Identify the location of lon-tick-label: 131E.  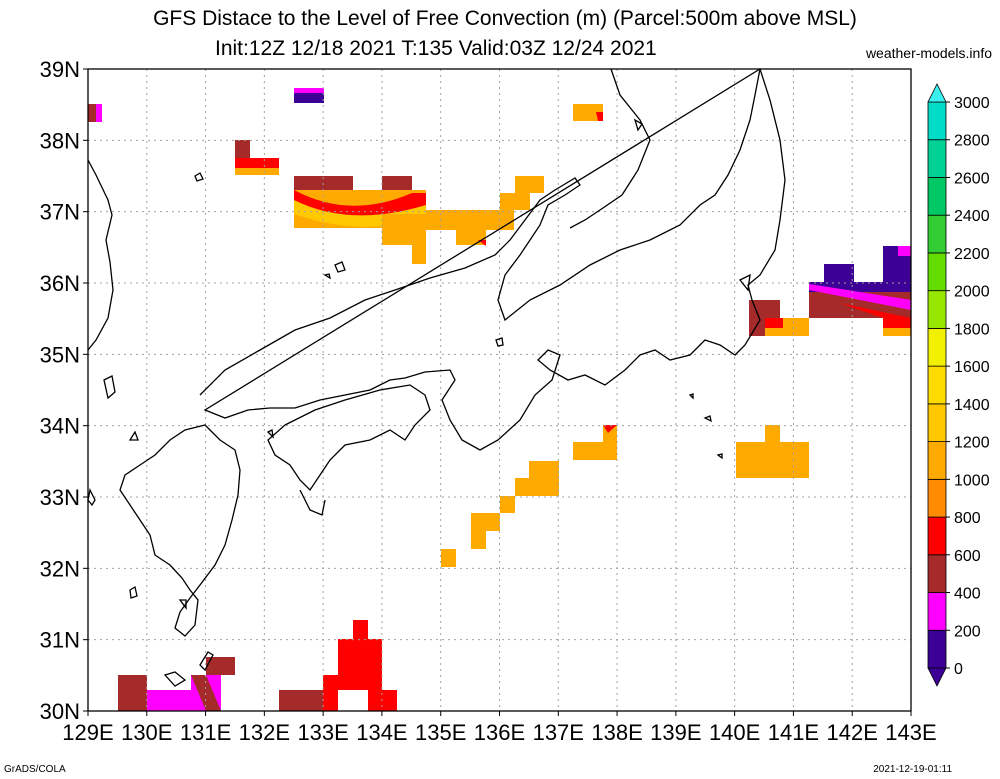
(205, 732).